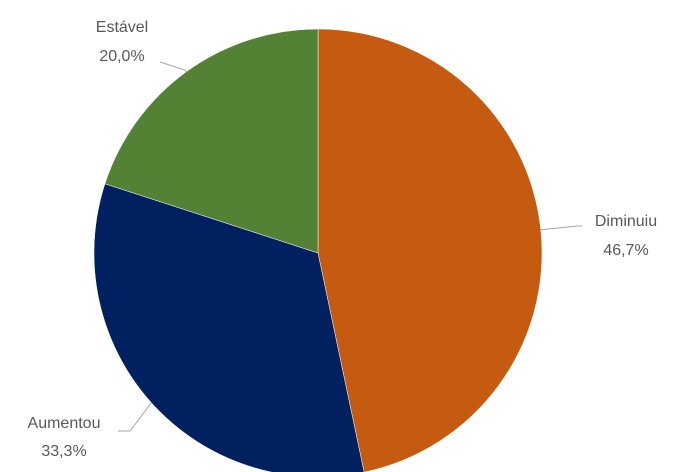 The image size is (679, 472). Describe the element at coordinates (121, 56) in the screenshot. I see `data-label-estavel-value: 20,0%` at that location.